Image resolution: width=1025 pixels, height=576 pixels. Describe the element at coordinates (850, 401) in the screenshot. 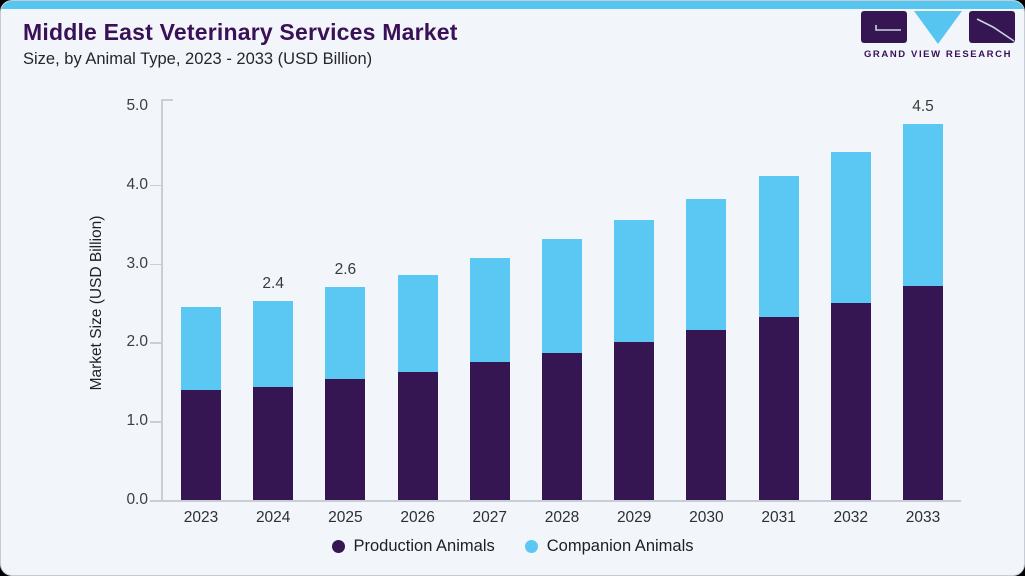

I see `bar-segment-production-2032` at that location.